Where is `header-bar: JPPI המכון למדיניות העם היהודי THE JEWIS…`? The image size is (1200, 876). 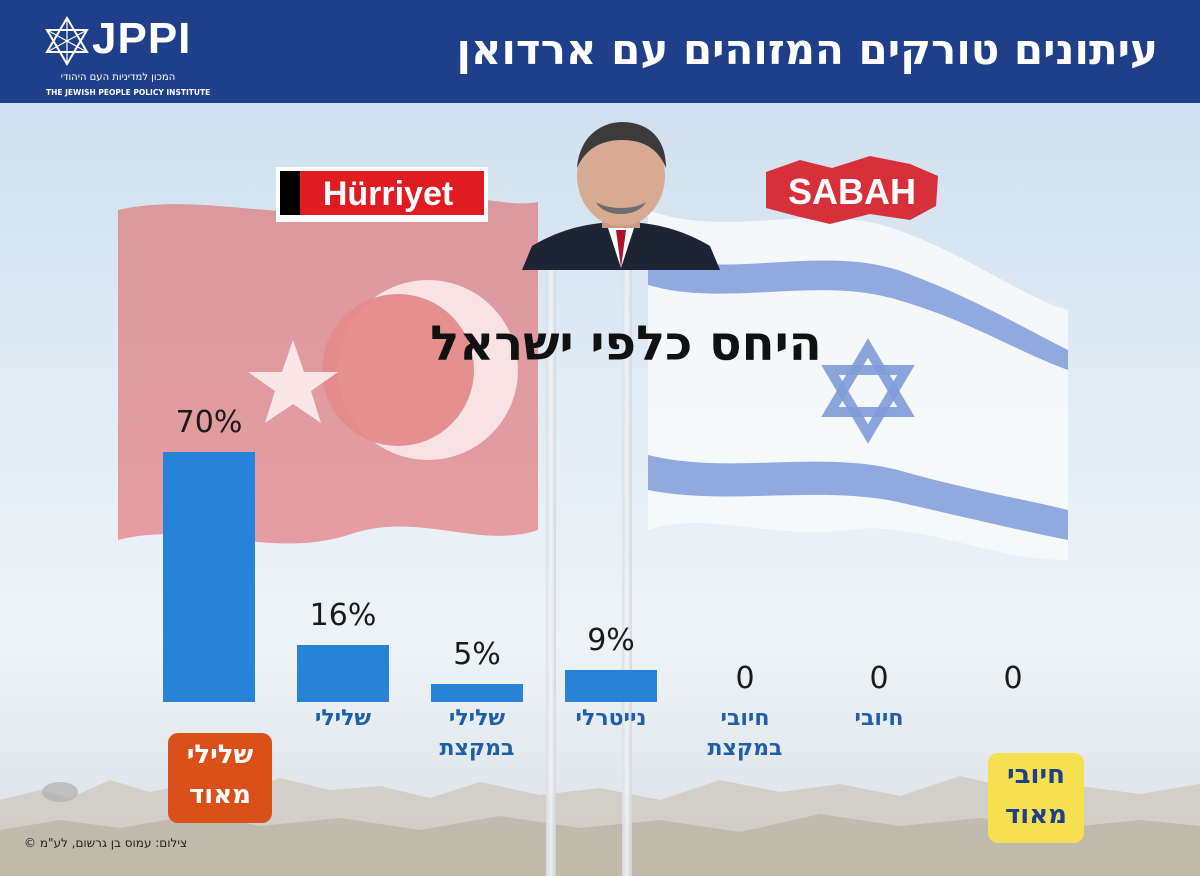 header-bar: JPPI המכון למדיניות העם היהודי THE JEWIS… is located at coordinates (600, 51).